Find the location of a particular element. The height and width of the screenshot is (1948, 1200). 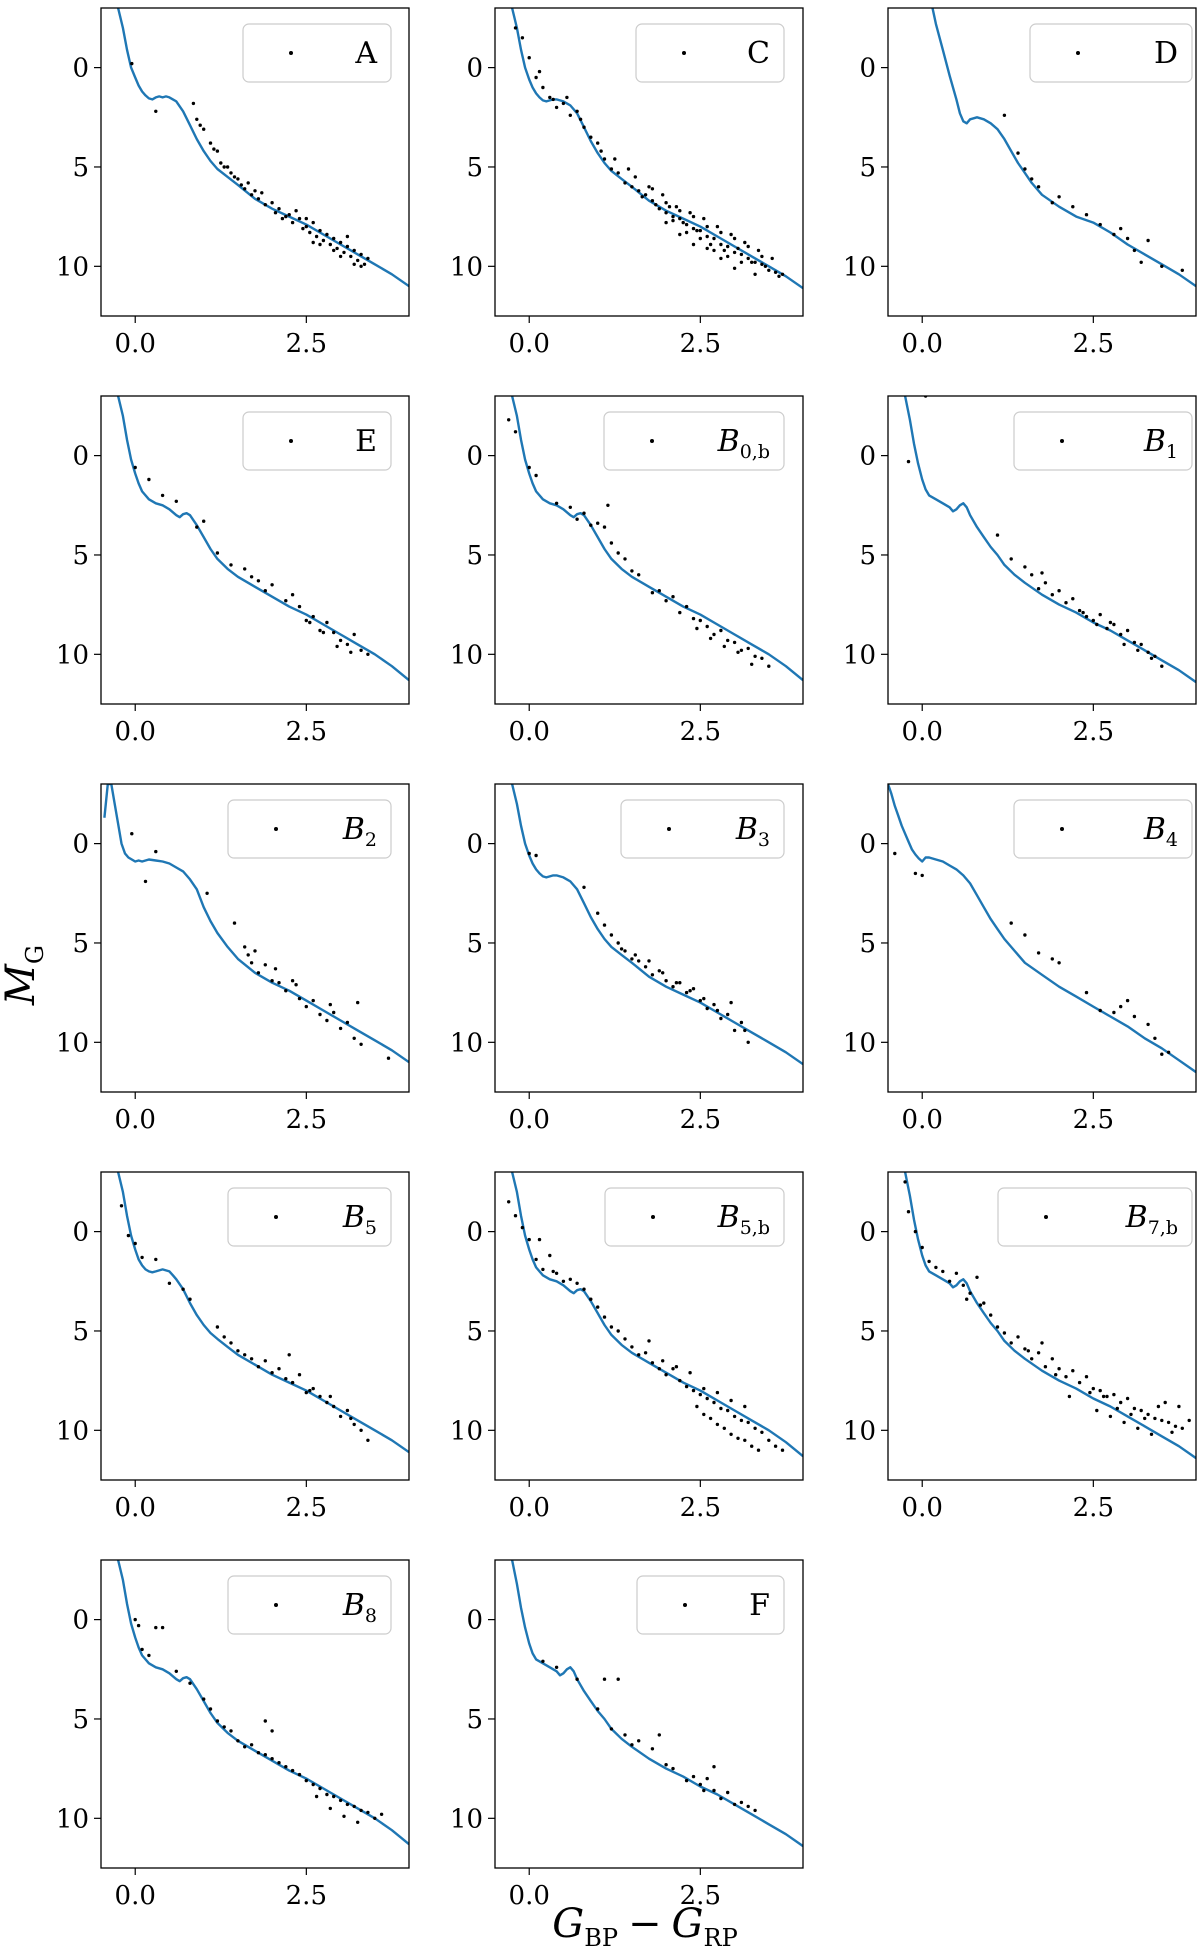

legend-label: A is located at coordinates (365, 53).